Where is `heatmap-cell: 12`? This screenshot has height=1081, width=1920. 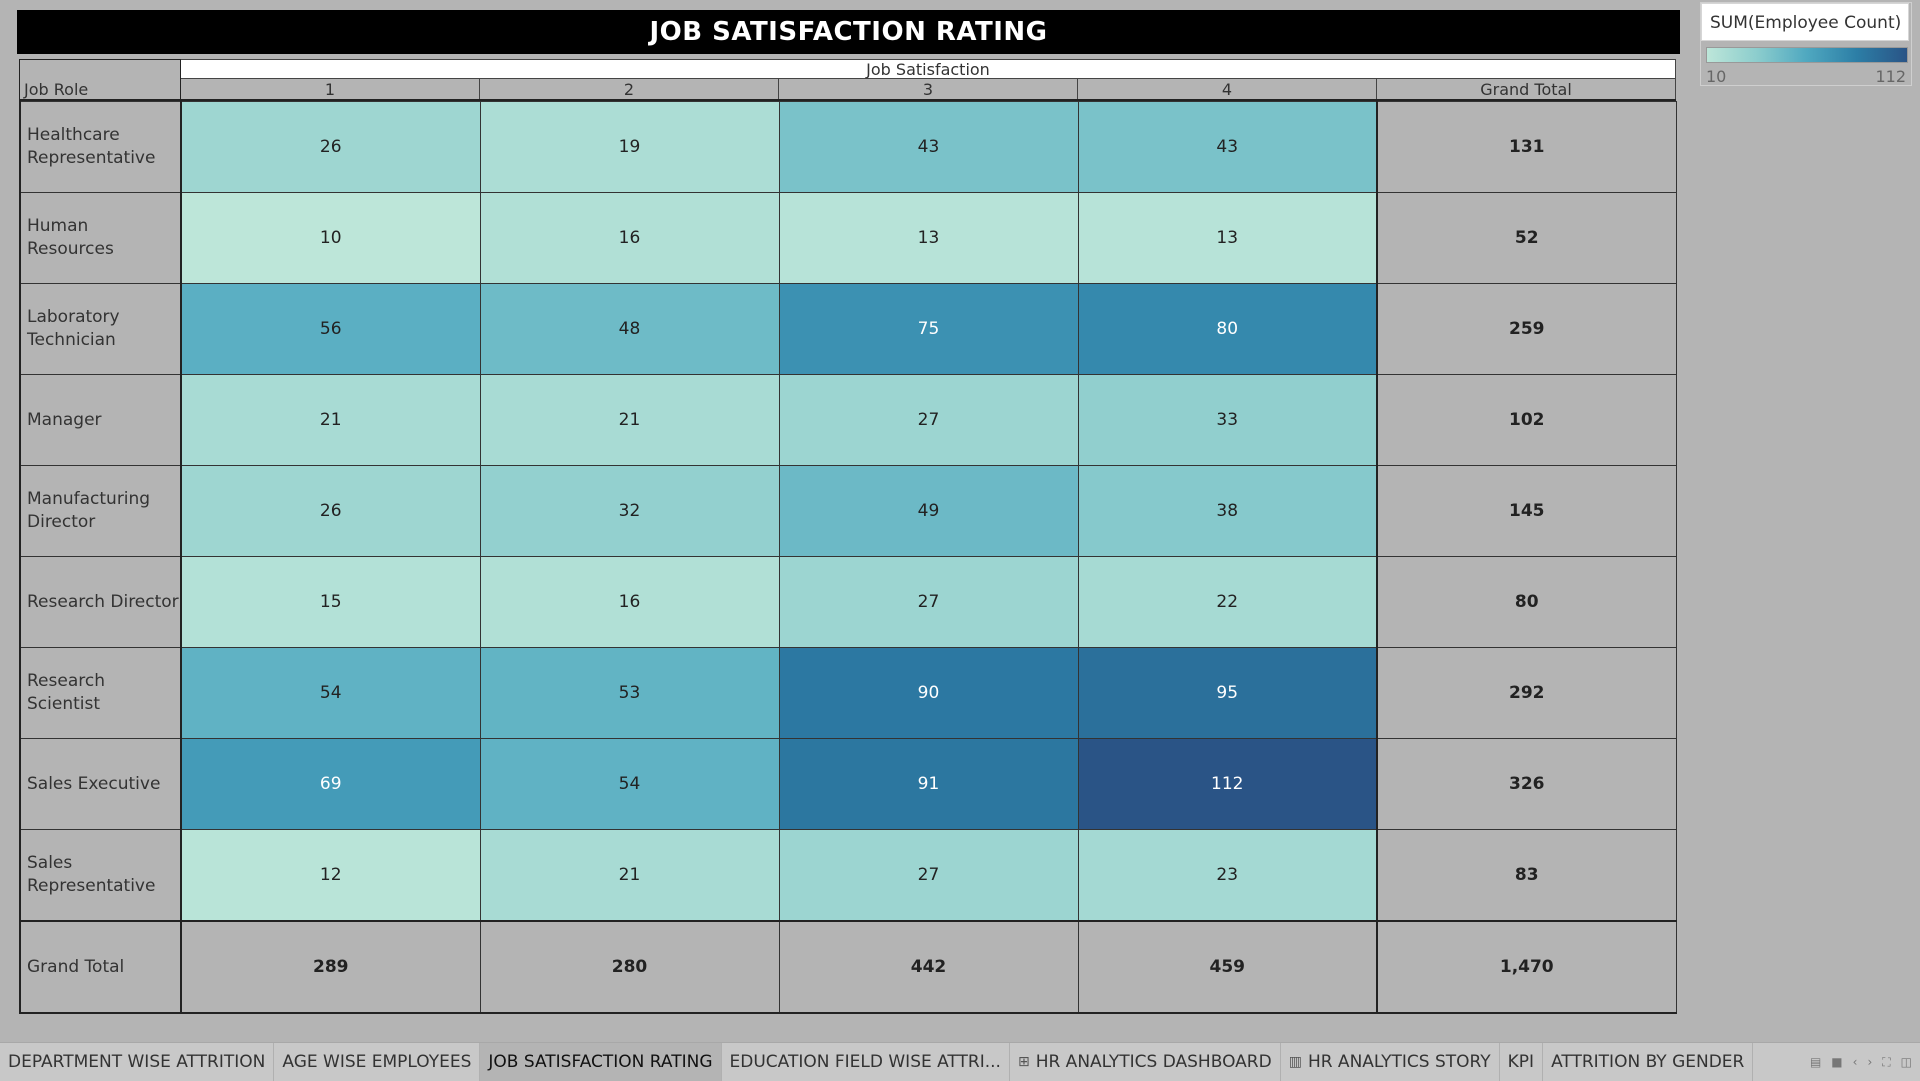 heatmap-cell: 12 is located at coordinates (330, 875).